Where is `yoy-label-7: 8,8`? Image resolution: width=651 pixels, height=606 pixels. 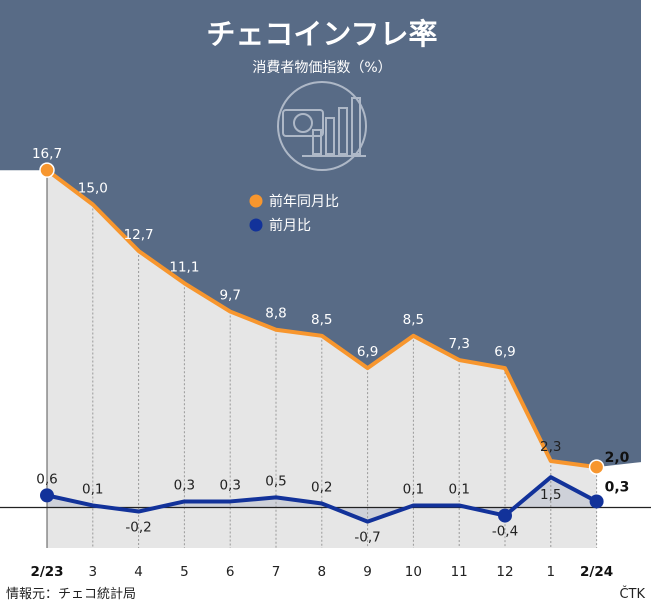
yoy-label-7: 8,8 is located at coordinates (275, 314).